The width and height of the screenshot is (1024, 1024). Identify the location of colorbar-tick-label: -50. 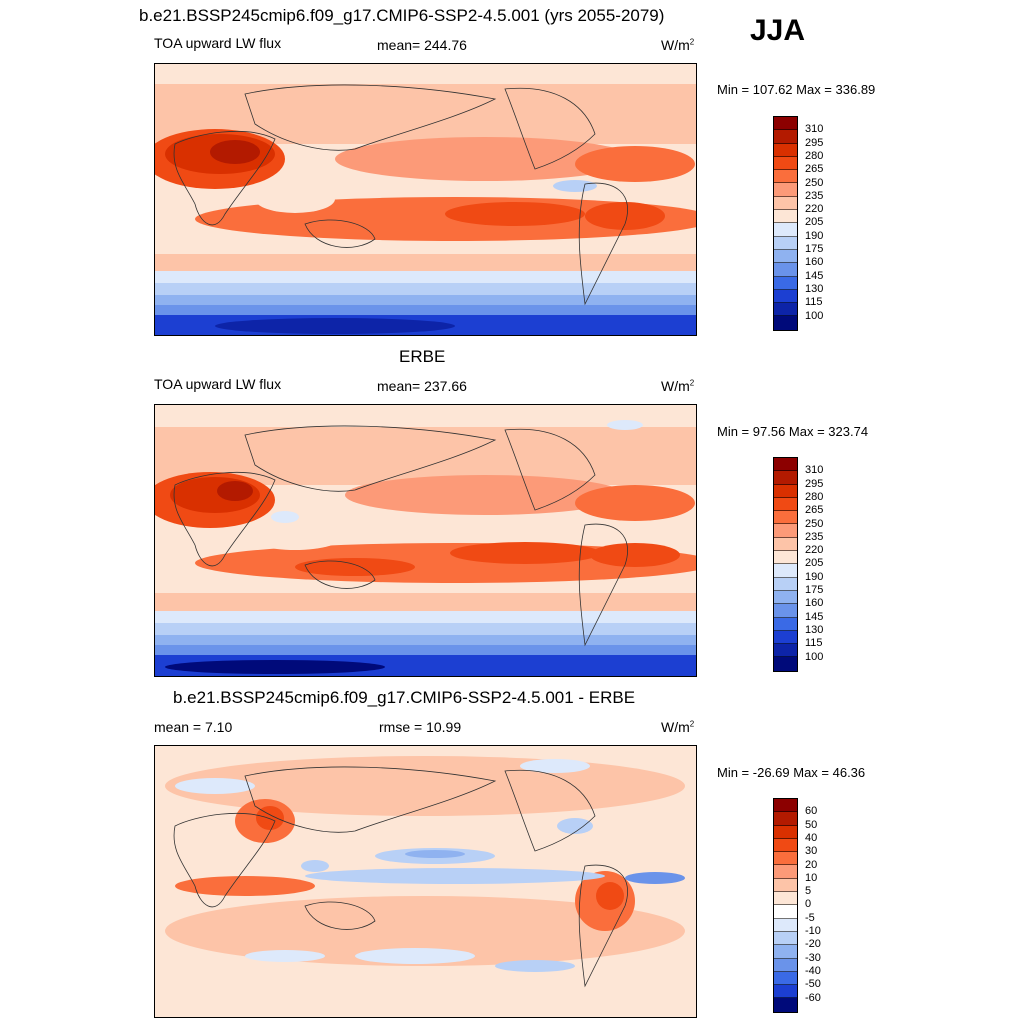
(813, 984).